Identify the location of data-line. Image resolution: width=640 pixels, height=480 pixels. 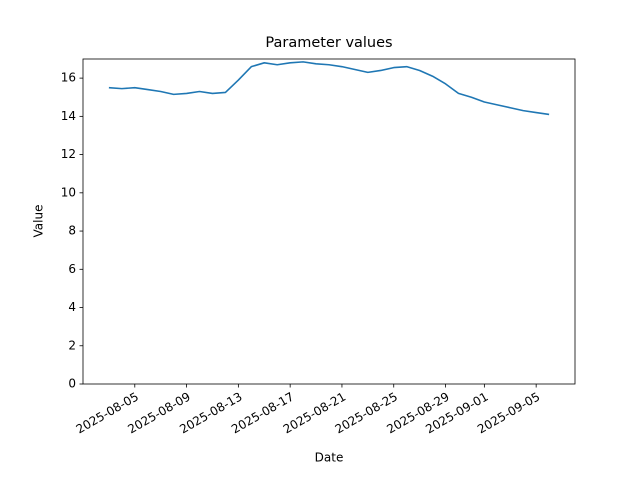
(329, 88).